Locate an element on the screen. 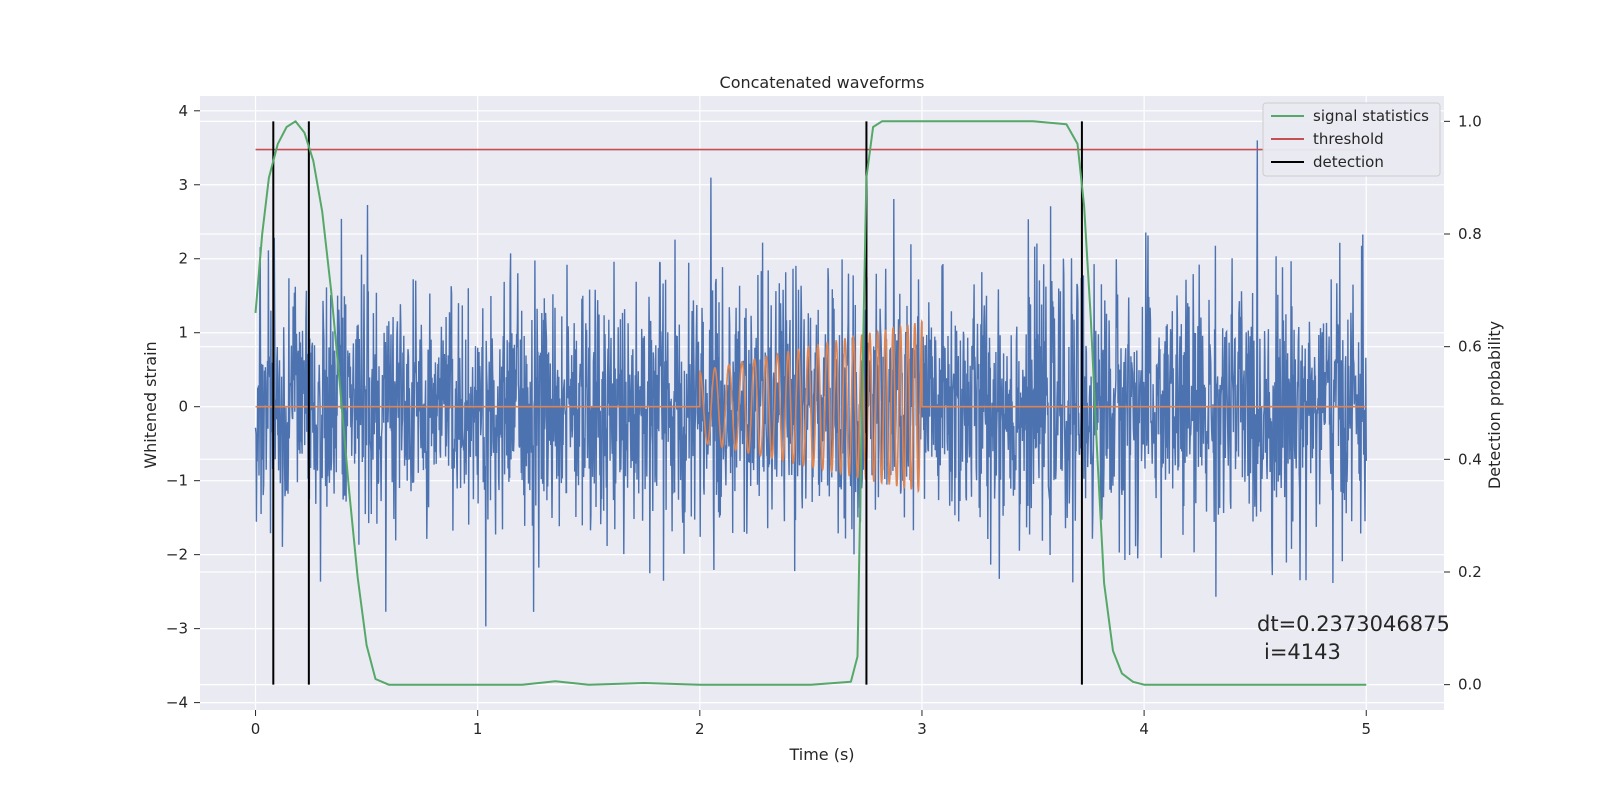  annotation-i: i=4143 is located at coordinates (1302, 652).